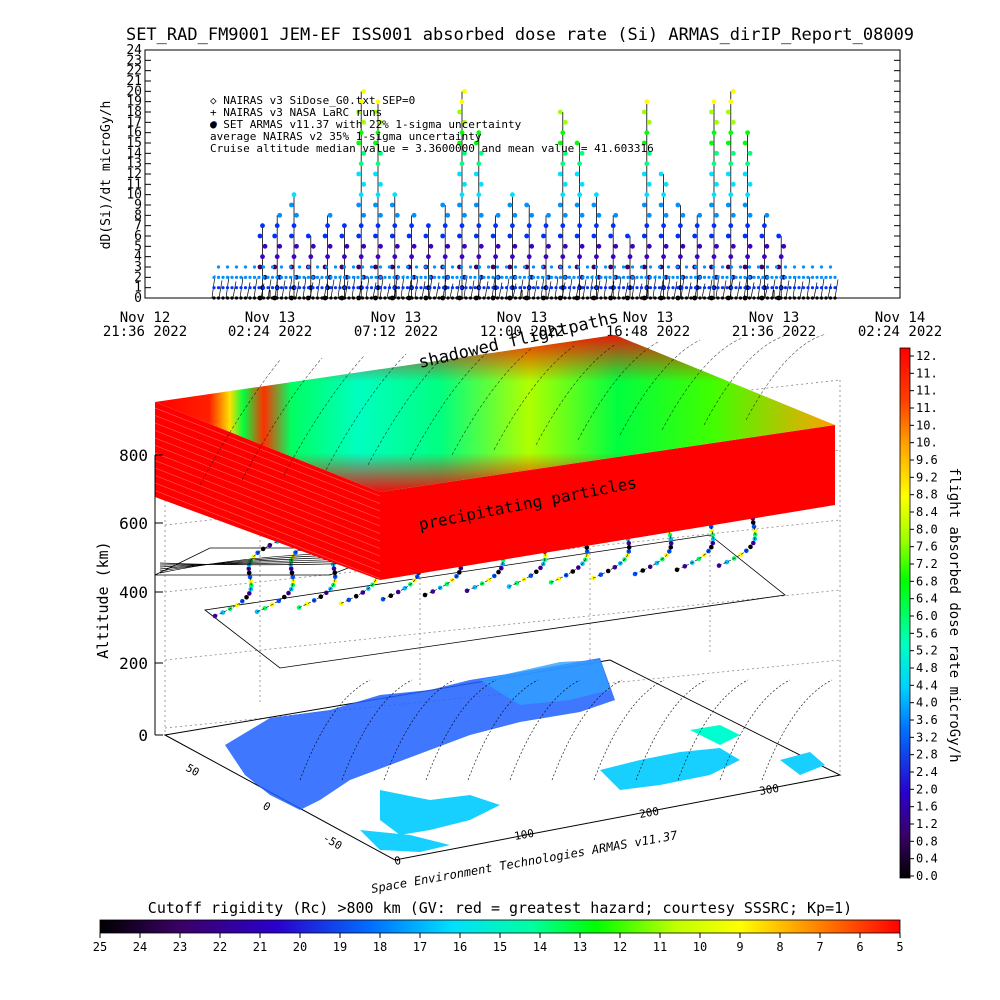 The image size is (1000, 1000). What do you see at coordinates (134, 174) in the screenshot?
I see `y-tick-label: 12` at bounding box center [134, 174].